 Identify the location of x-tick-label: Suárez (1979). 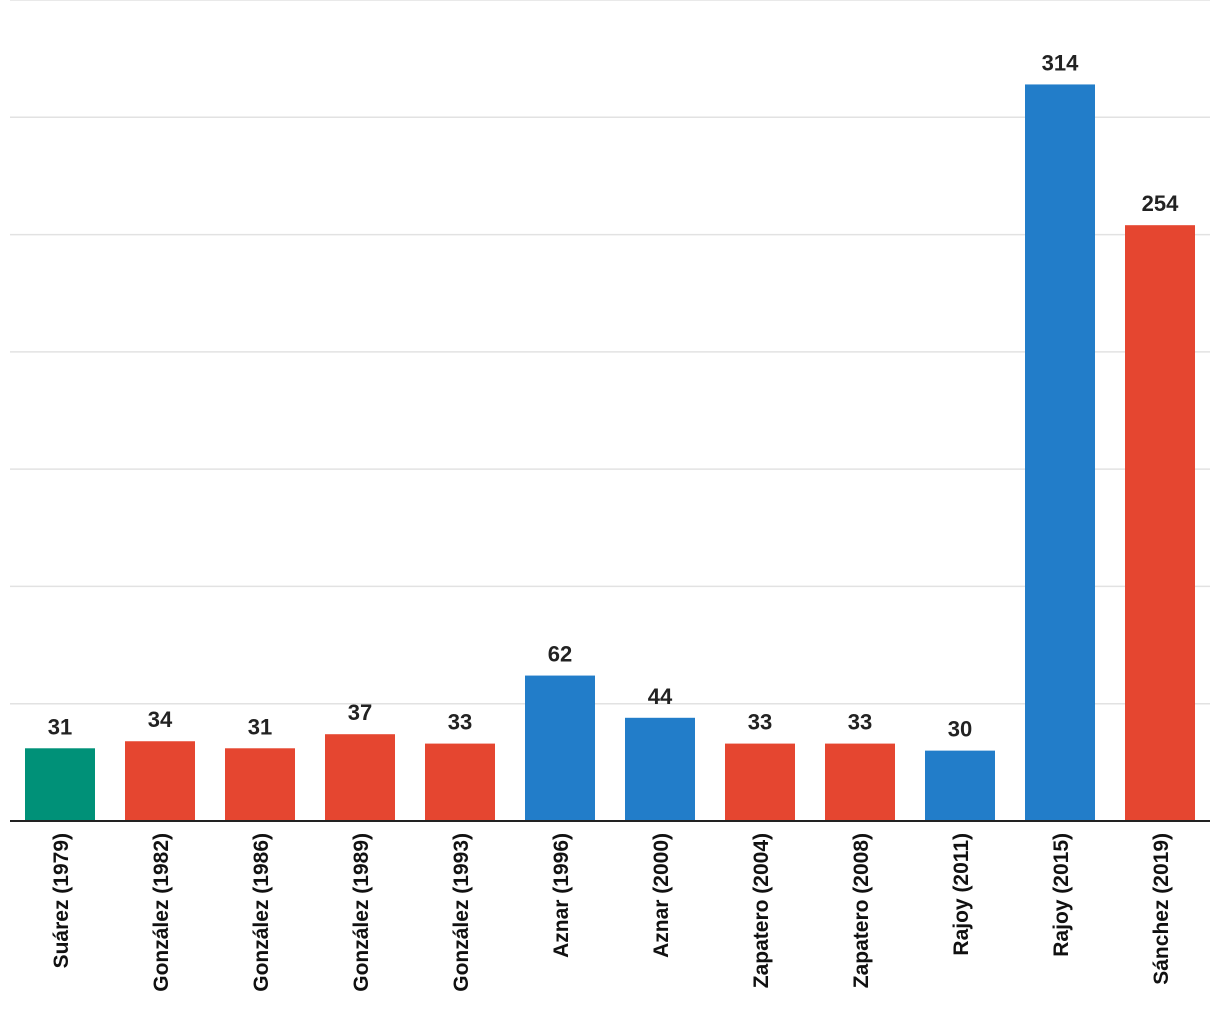
(61, 900).